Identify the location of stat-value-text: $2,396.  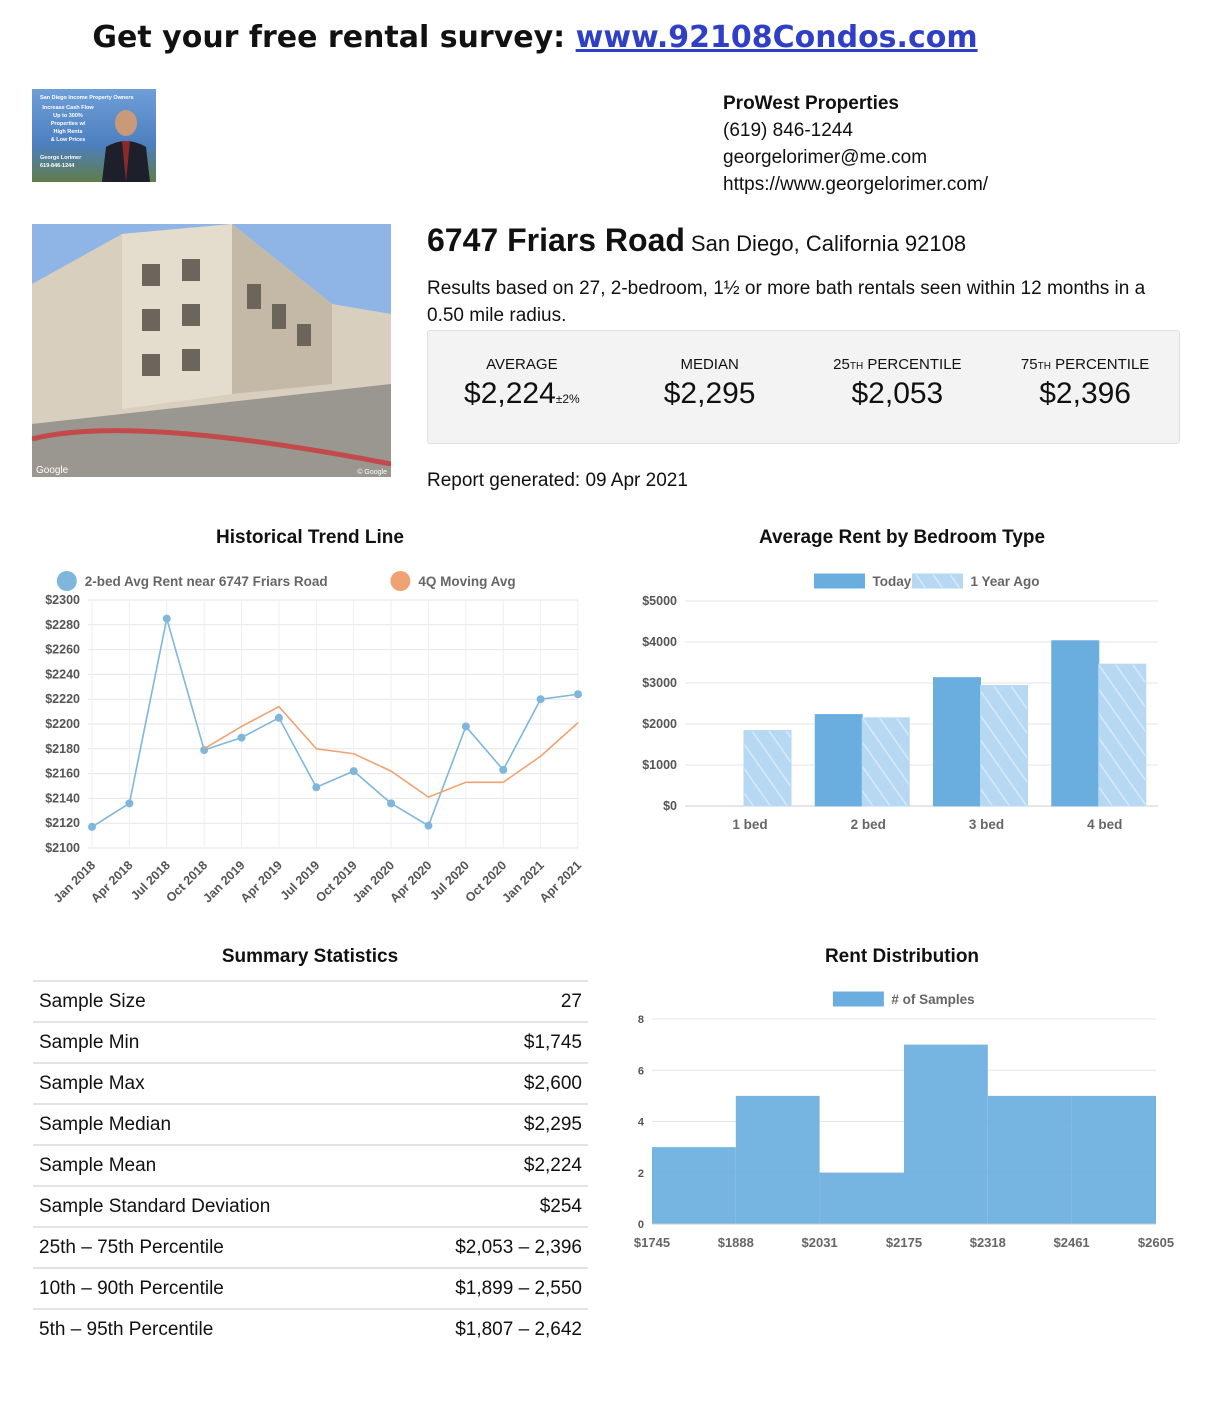
(1085, 393).